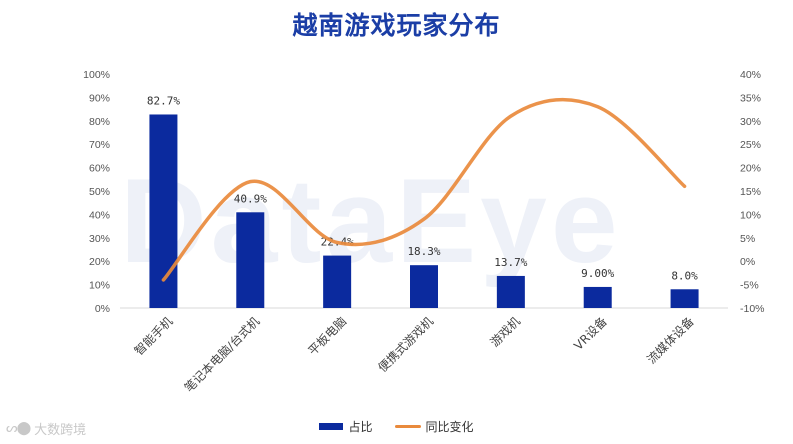 The image size is (793, 444). Describe the element at coordinates (749, 286) in the screenshot. I see `right-tick-label: -5%` at that location.